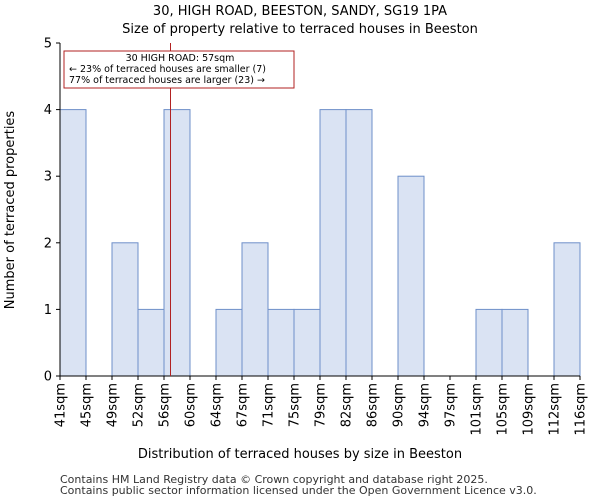 The width and height of the screenshot is (600, 500). Describe the element at coordinates (48, 243) in the screenshot. I see `y-tick-label: 2` at that location.